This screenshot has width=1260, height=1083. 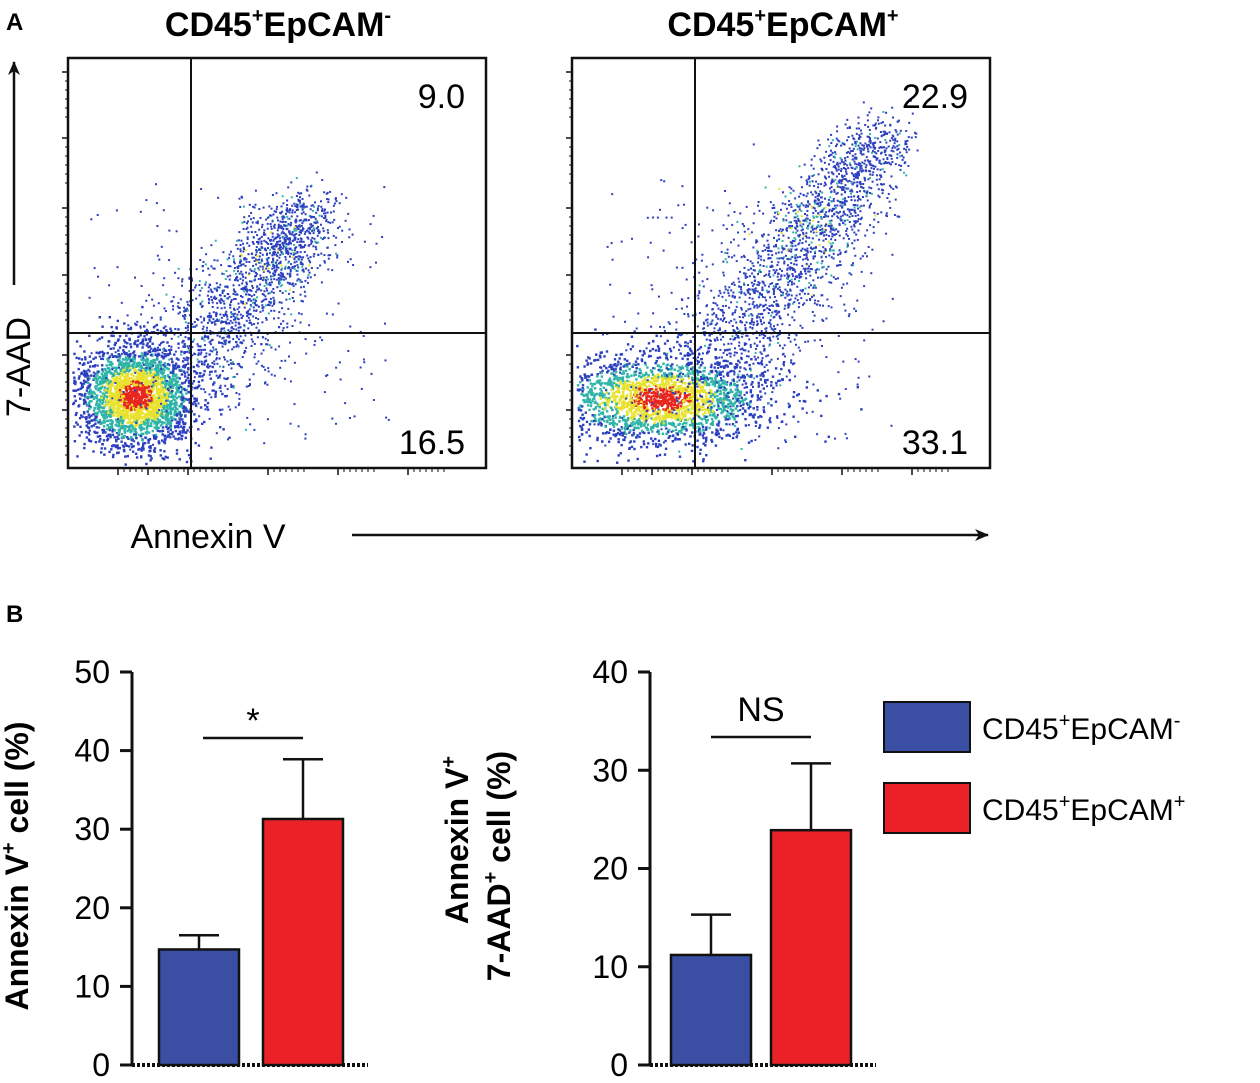 What do you see at coordinates (101, 1065) in the screenshot?
I see `bar-chart-1-tick-label-0: 0` at bounding box center [101, 1065].